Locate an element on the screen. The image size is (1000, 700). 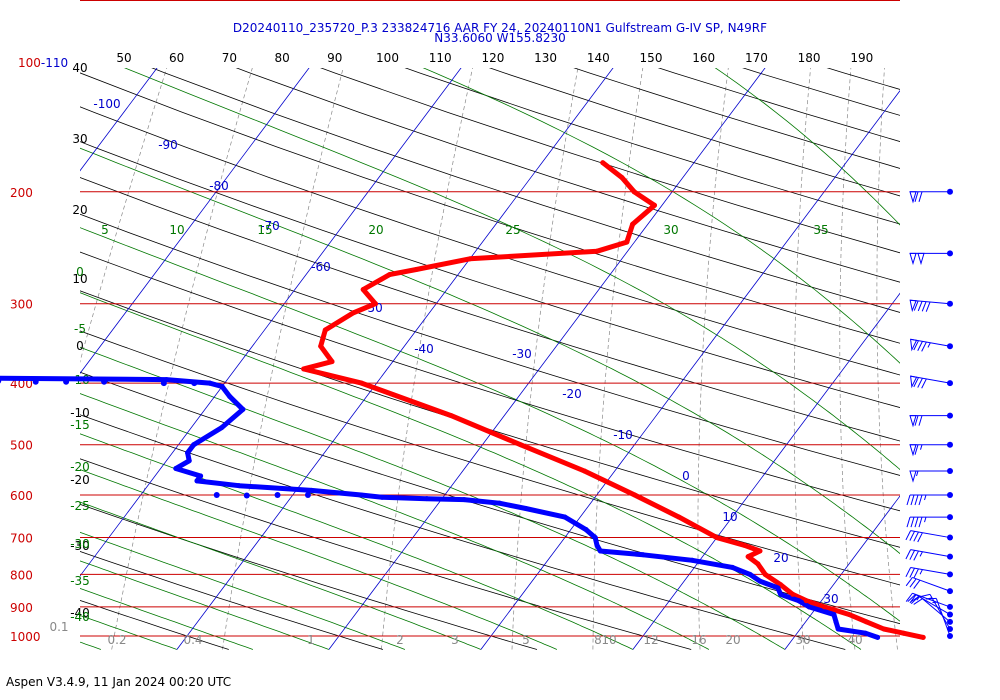
moist-adiabat-label: 35 is located at coordinates (820, 230).